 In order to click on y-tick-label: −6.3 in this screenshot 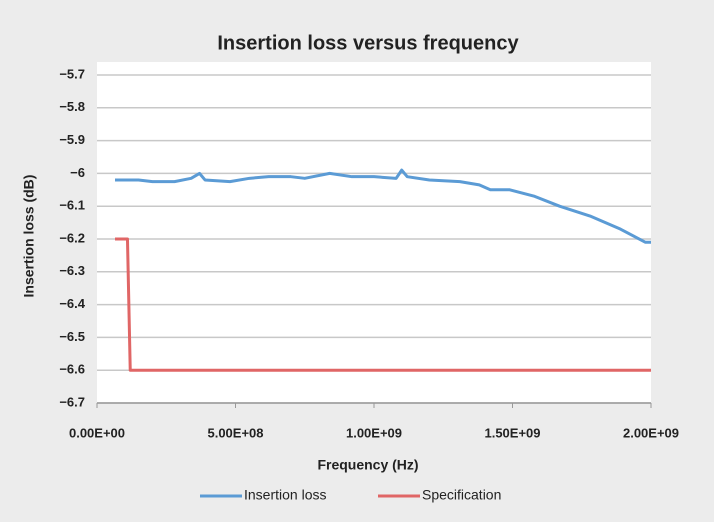, I will do `click(72, 270)`.